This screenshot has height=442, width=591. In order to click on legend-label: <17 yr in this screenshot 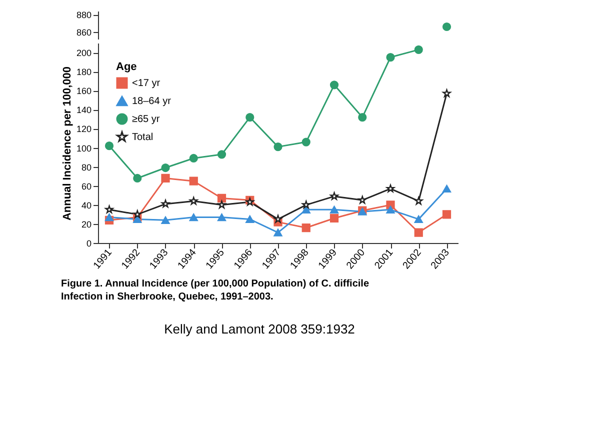, I will do `click(146, 83)`.